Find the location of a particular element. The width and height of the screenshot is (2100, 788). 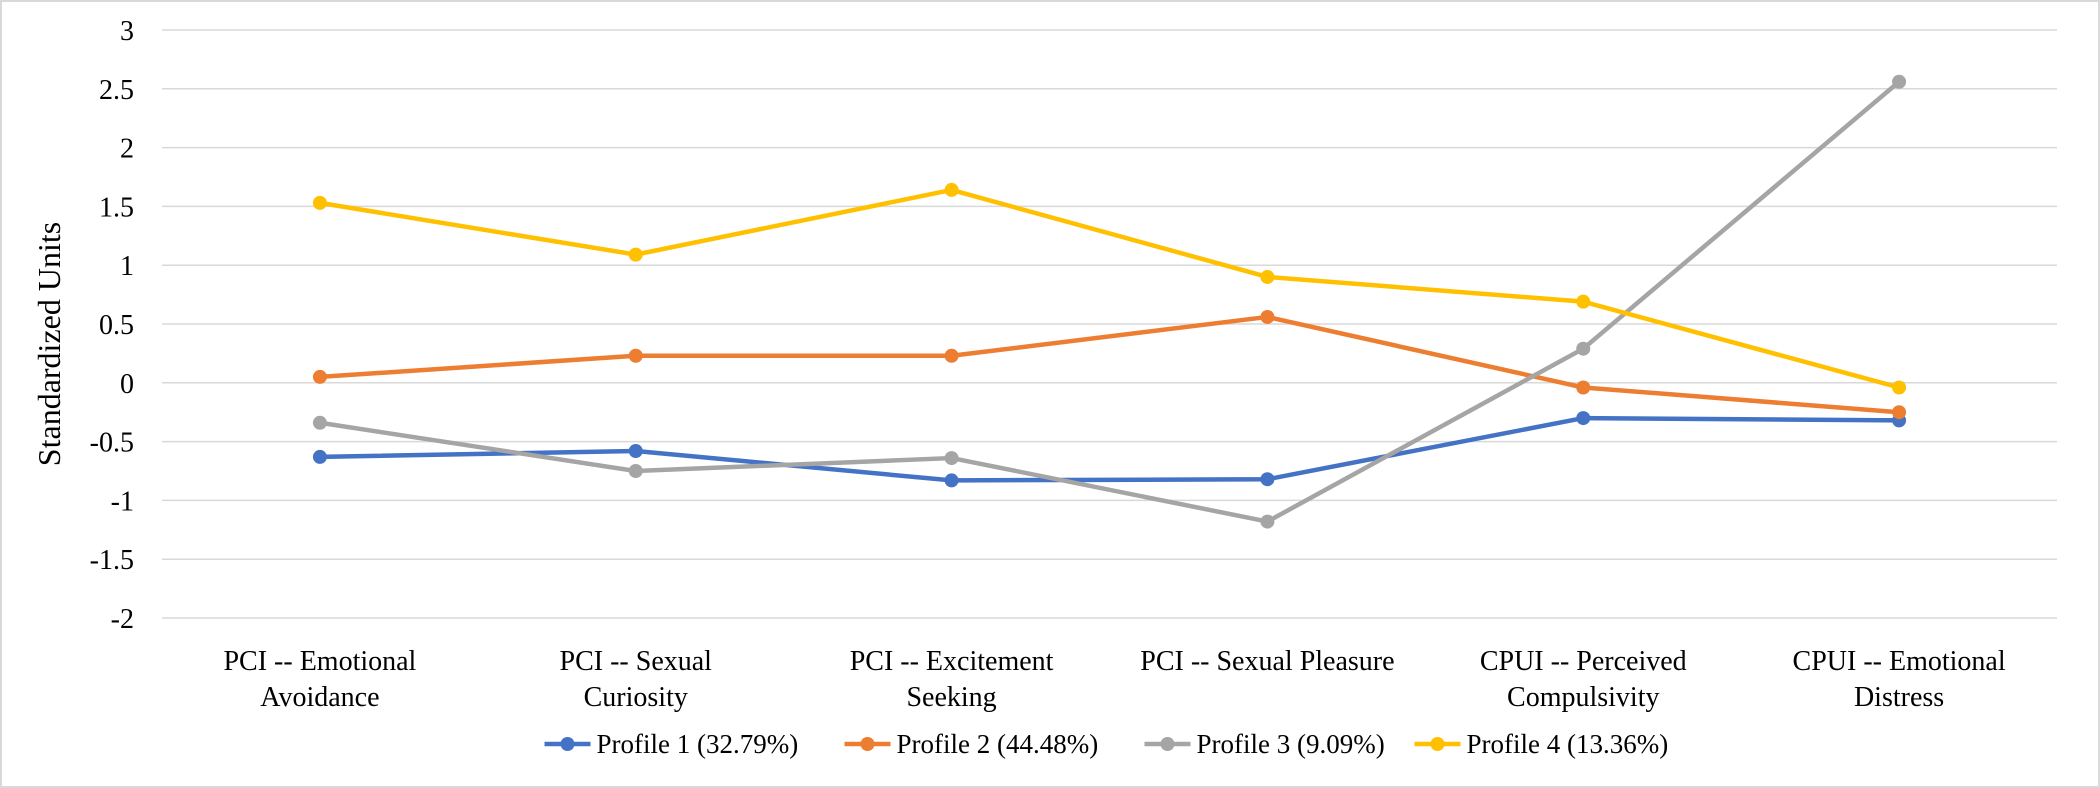

legend-label: Profile 2 (44.48%) is located at coordinates (998, 744).